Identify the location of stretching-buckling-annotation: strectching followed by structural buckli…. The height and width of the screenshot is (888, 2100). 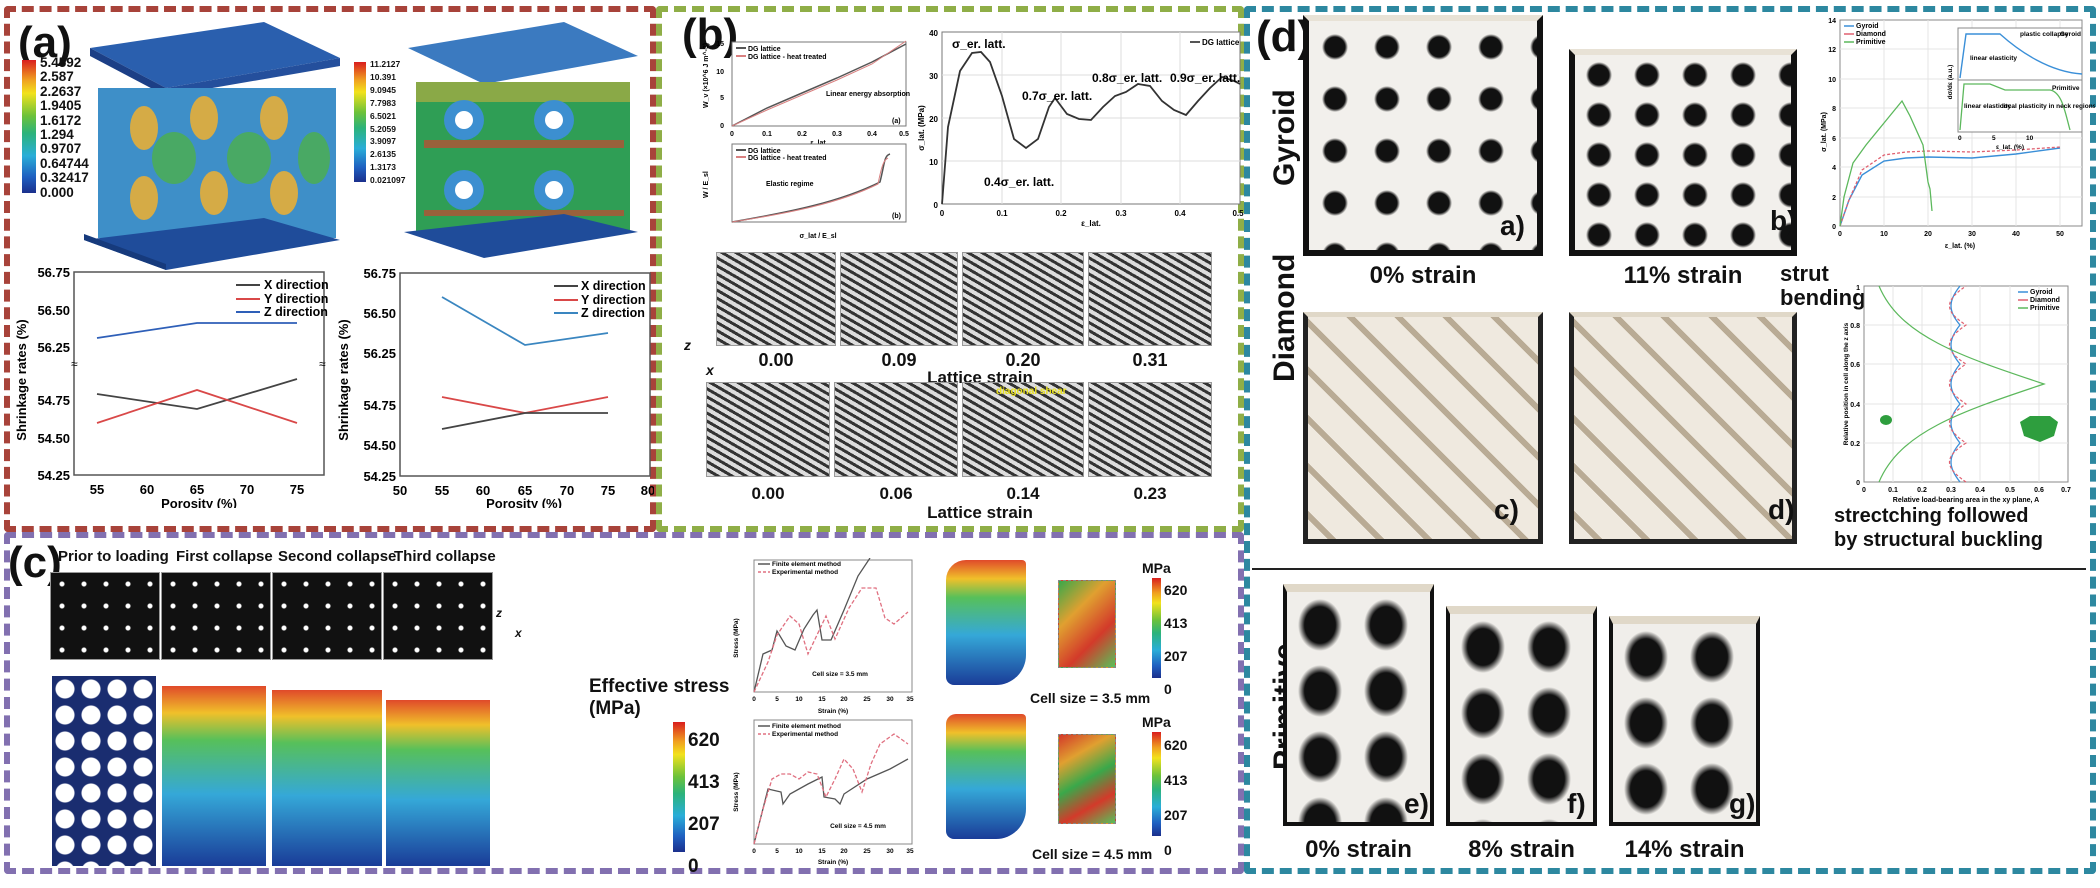
(1938, 528).